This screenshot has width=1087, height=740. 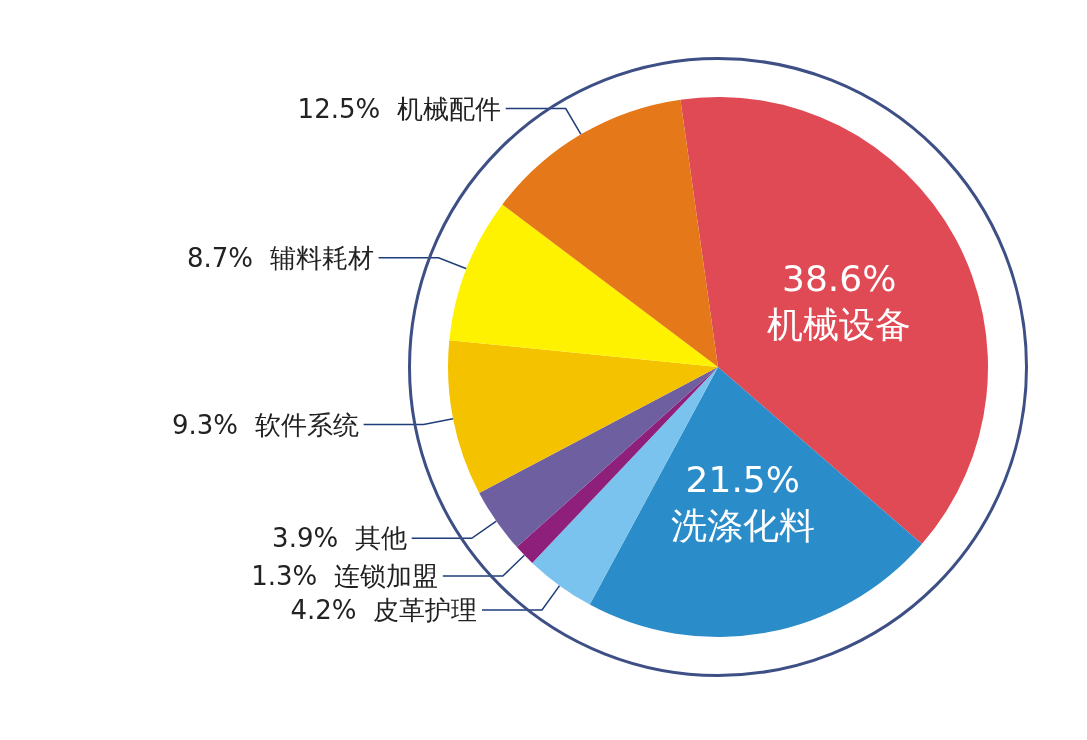 What do you see at coordinates (742, 480) in the screenshot?
I see `data-label: 21.5%` at bounding box center [742, 480].